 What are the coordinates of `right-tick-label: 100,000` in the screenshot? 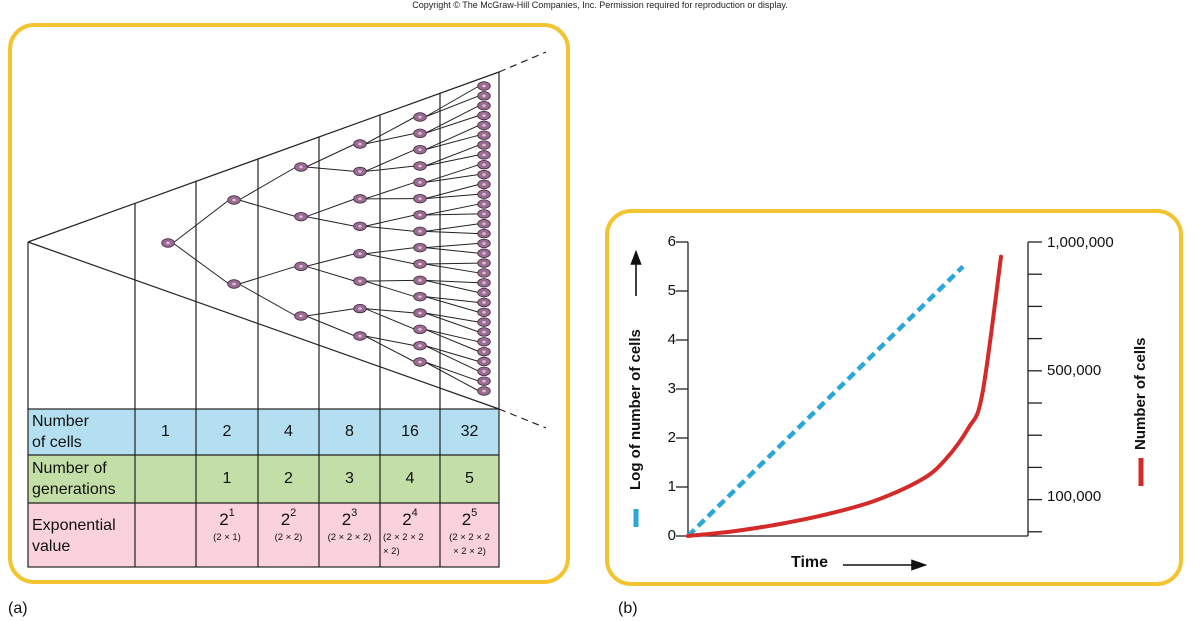 It's located at (1074, 496).